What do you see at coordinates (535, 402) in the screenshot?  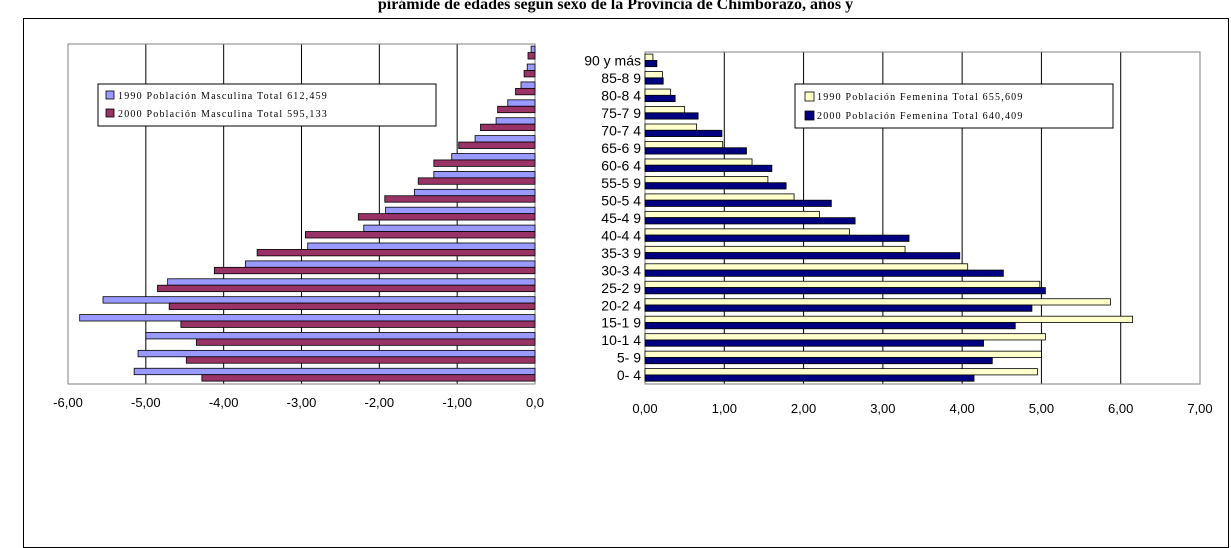 I see `male-x-tick-label: 0,0` at bounding box center [535, 402].